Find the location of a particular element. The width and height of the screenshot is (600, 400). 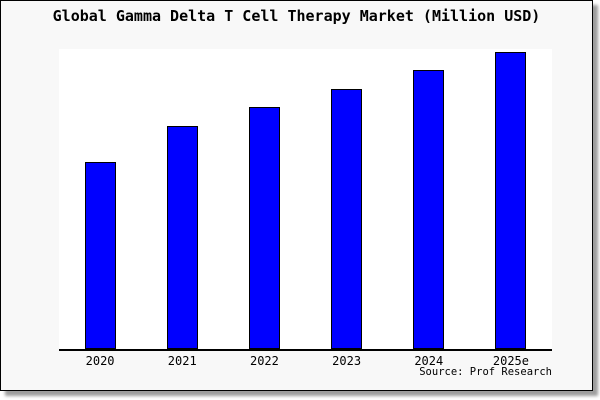

x-tick-label-2020: 2020 is located at coordinates (100, 361).